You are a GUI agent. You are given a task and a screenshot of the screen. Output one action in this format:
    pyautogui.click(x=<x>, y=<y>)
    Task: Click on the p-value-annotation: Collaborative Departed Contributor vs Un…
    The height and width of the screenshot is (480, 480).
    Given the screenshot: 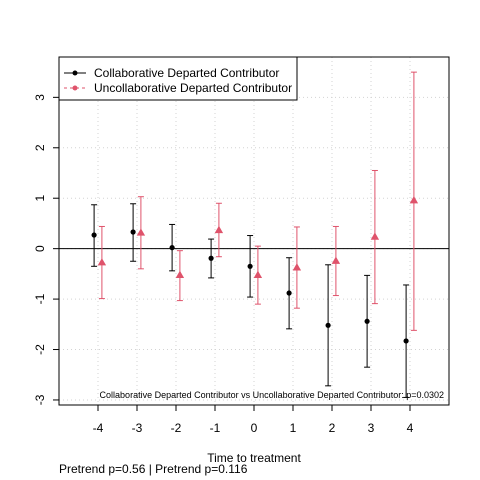 What is the action you would take?
    pyautogui.click(x=272, y=395)
    